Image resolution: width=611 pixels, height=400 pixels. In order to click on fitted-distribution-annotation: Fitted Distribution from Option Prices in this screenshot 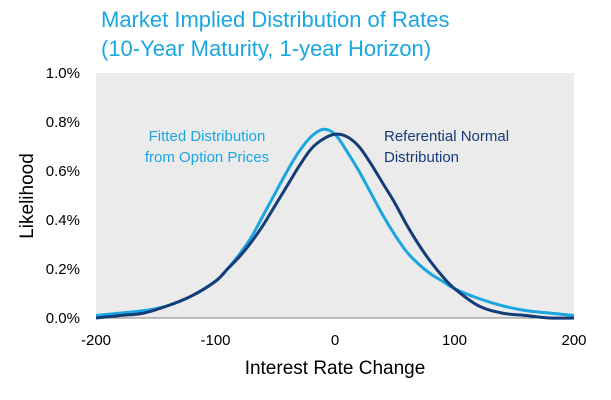, I will do `click(207, 147)`.